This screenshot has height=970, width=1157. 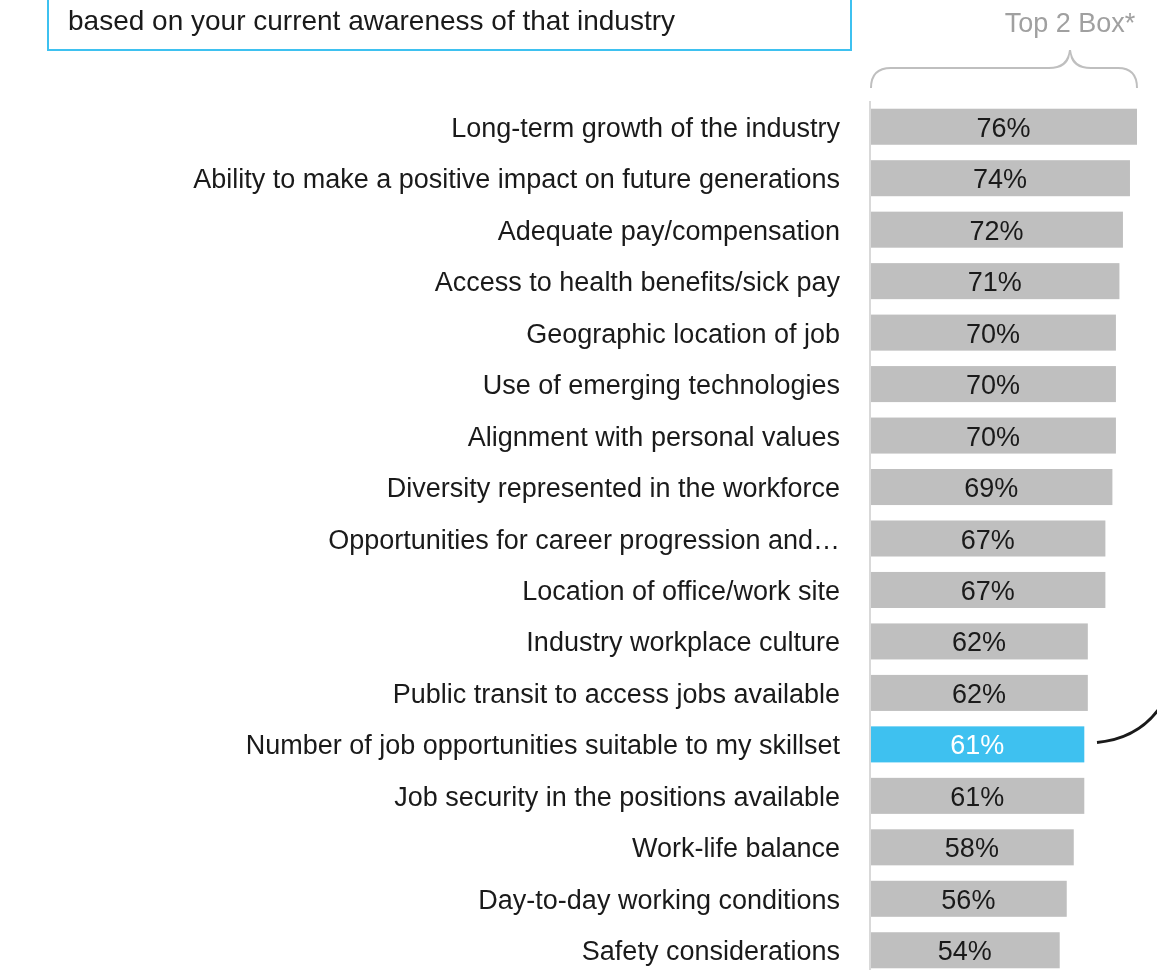 I want to click on y-tick-label: Geographic location of job, so click(x=683, y=333).